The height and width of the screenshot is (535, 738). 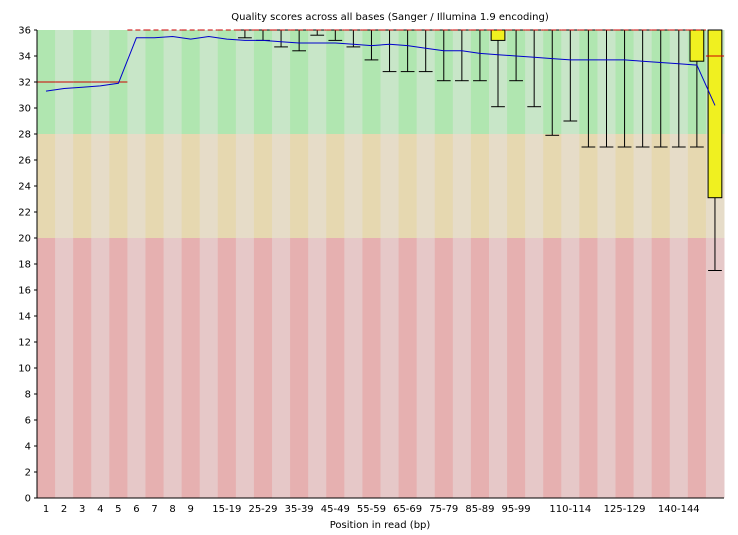 What do you see at coordinates (172, 509) in the screenshot?
I see `x-tick-label: 8` at bounding box center [172, 509].